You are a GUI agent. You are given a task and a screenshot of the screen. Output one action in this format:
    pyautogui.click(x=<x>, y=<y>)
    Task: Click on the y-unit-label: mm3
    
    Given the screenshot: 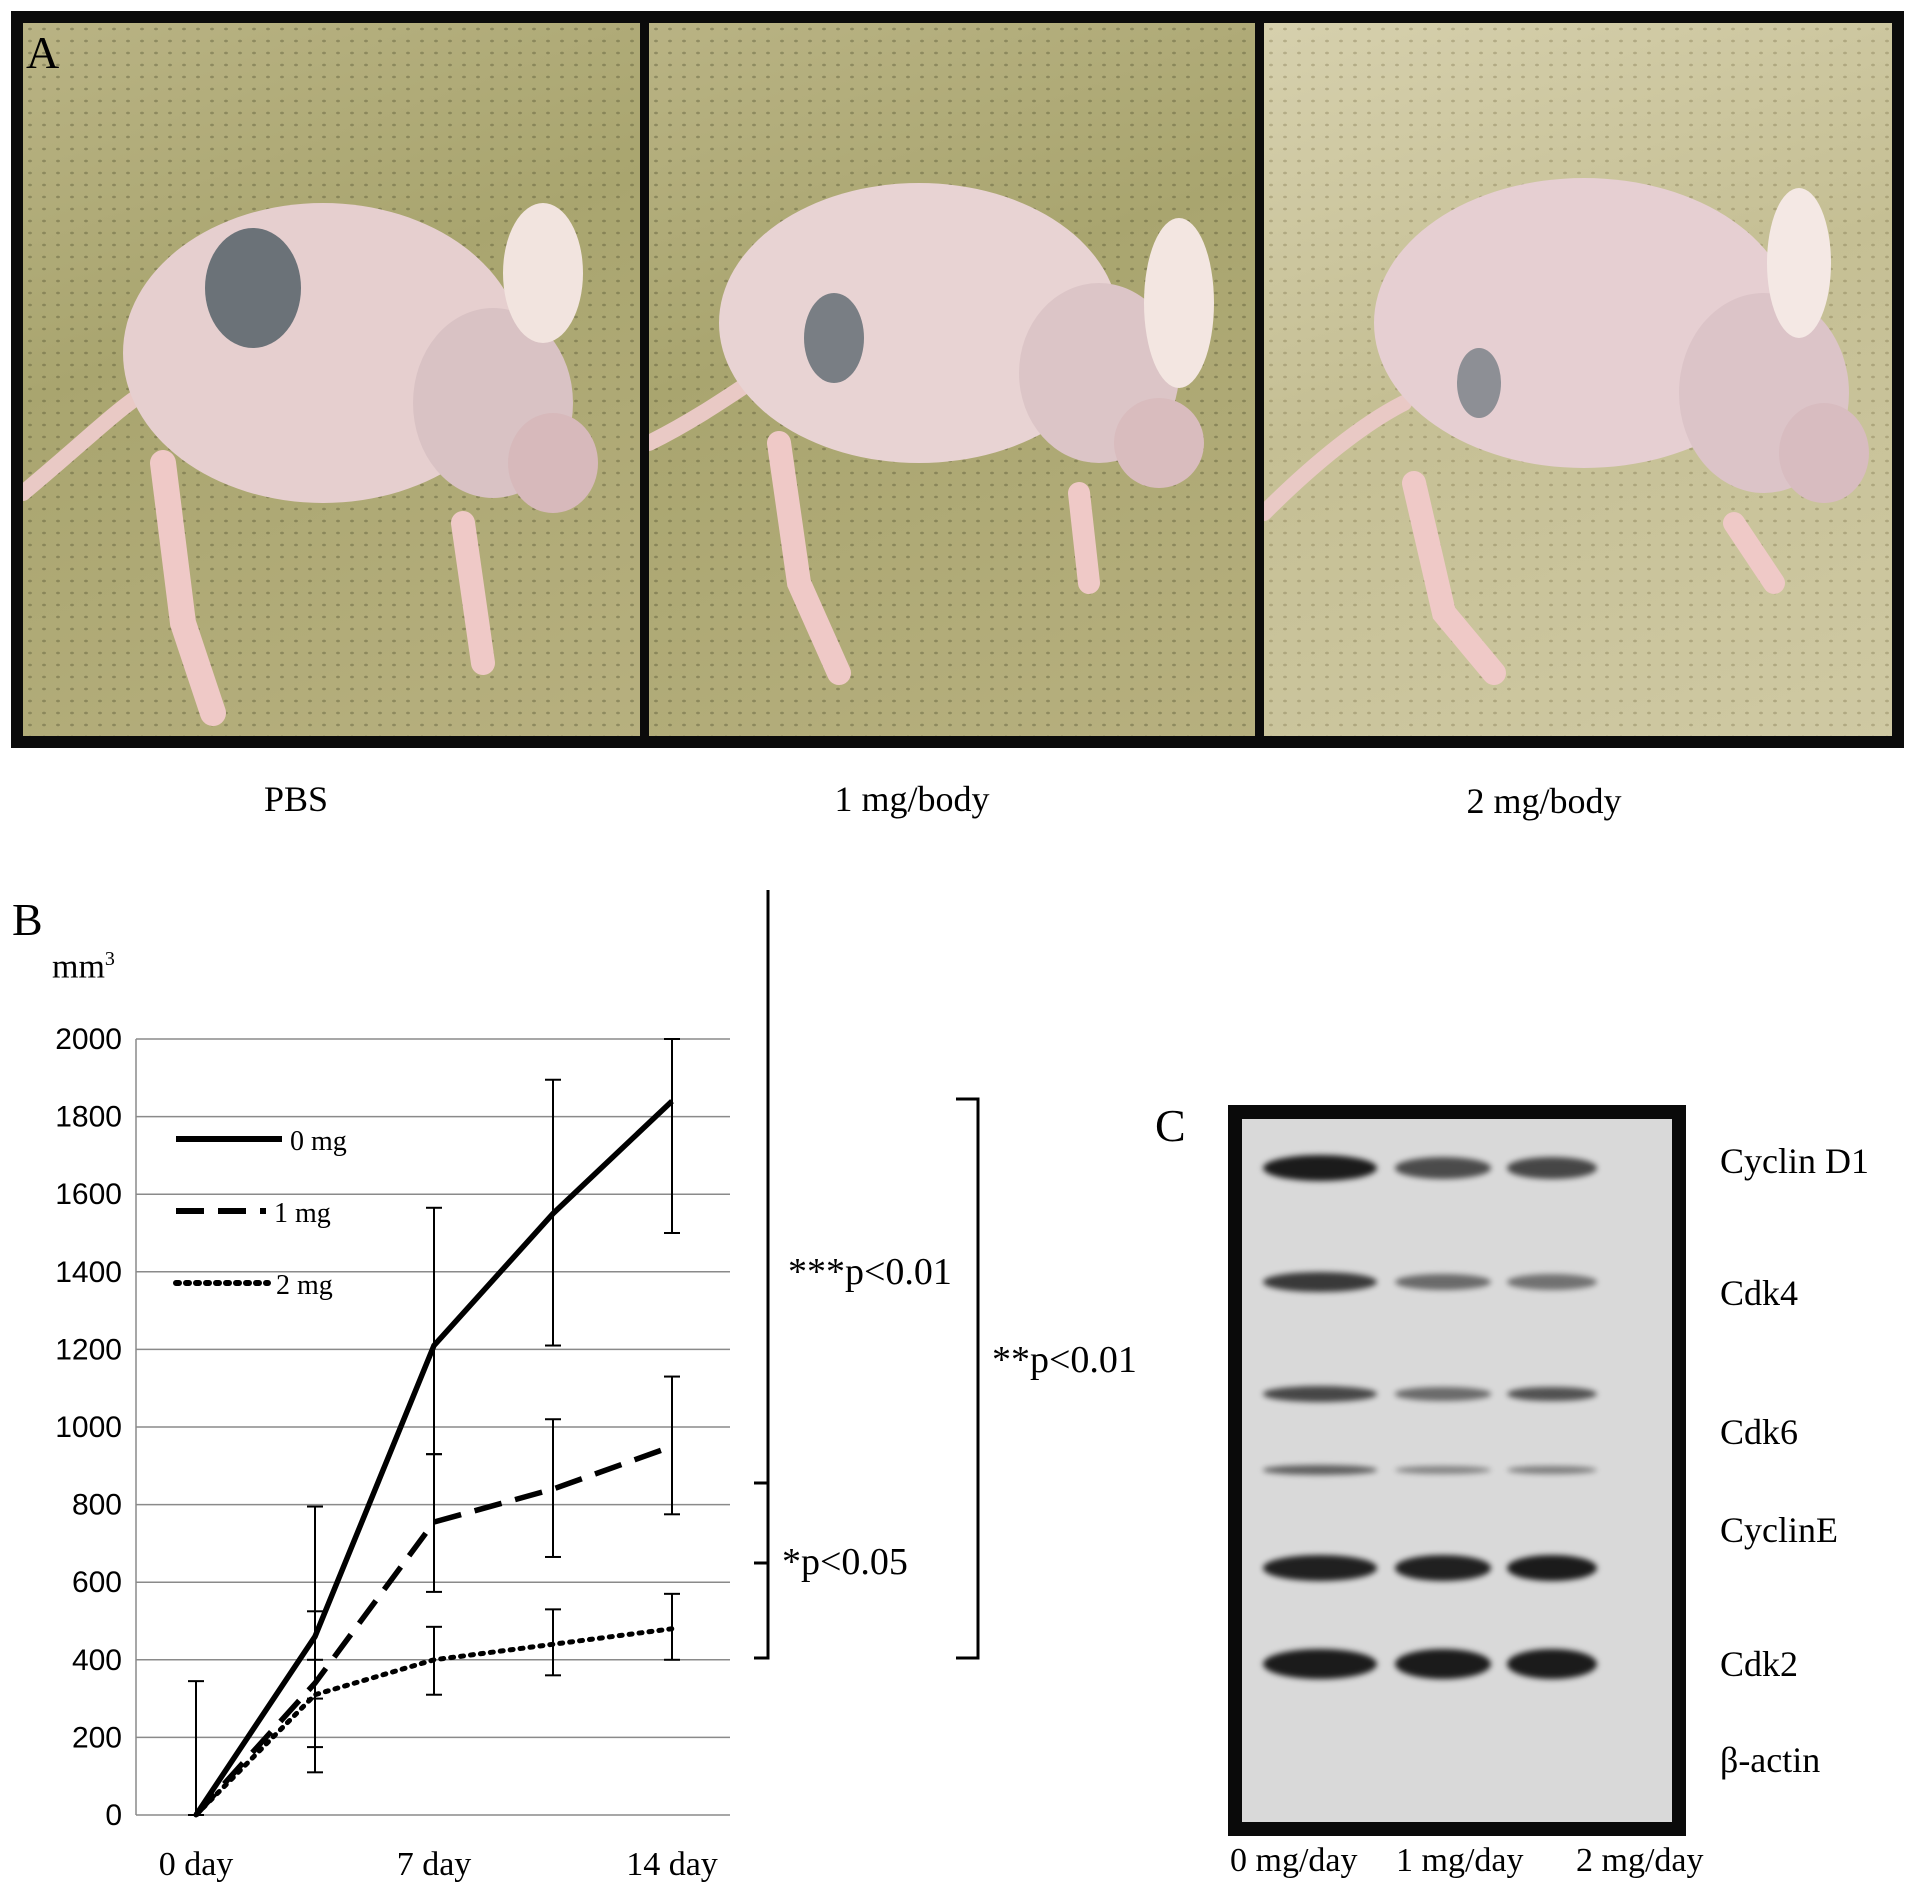 What is the action you would take?
    pyautogui.click(x=83, y=967)
    